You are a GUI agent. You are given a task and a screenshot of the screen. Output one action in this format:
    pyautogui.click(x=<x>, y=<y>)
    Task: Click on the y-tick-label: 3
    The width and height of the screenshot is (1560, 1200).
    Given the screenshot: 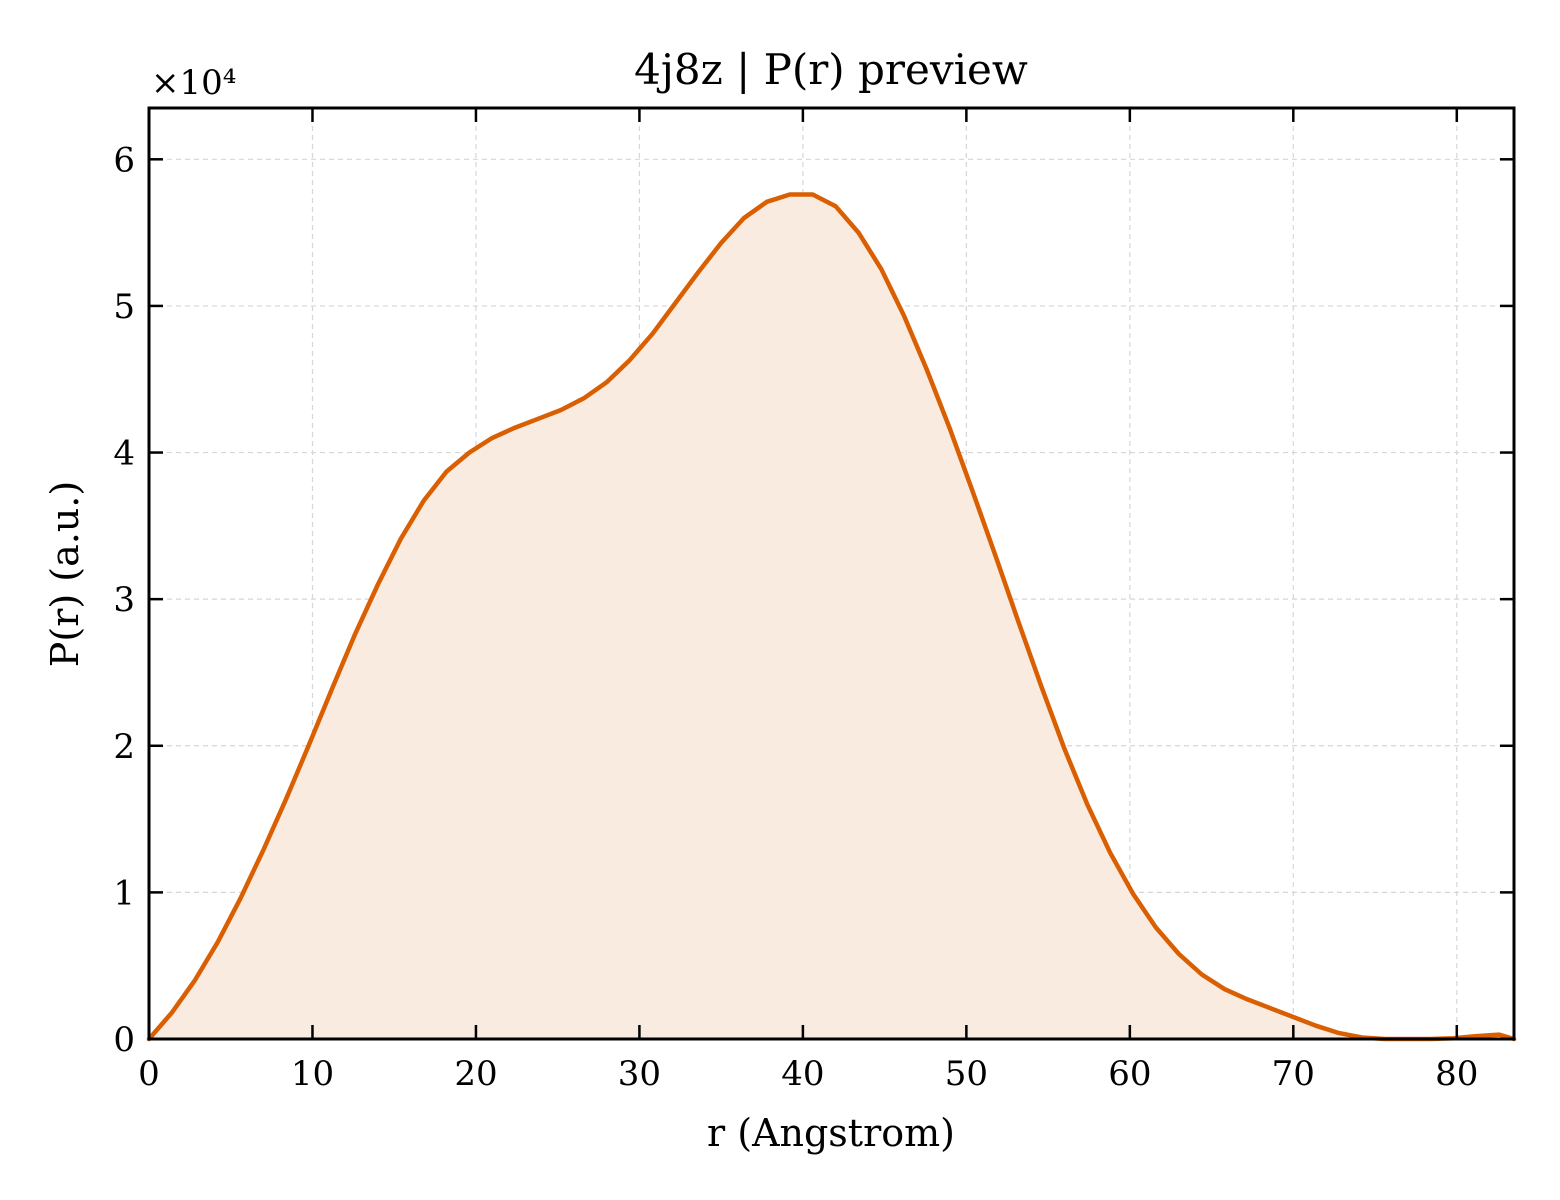 What is the action you would take?
    pyautogui.click(x=124, y=600)
    